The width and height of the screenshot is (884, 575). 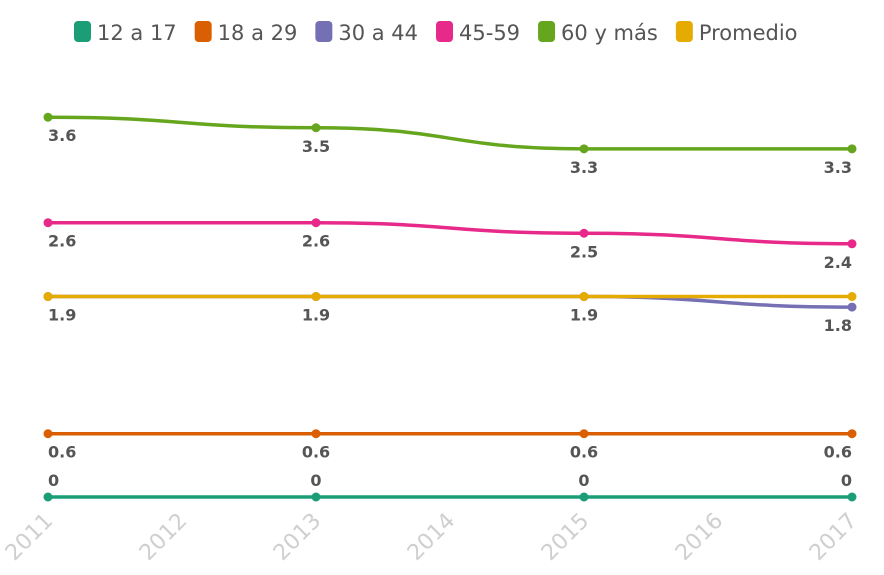 What do you see at coordinates (316, 452) in the screenshot?
I see `data-label-1-1: 0.6` at bounding box center [316, 452].